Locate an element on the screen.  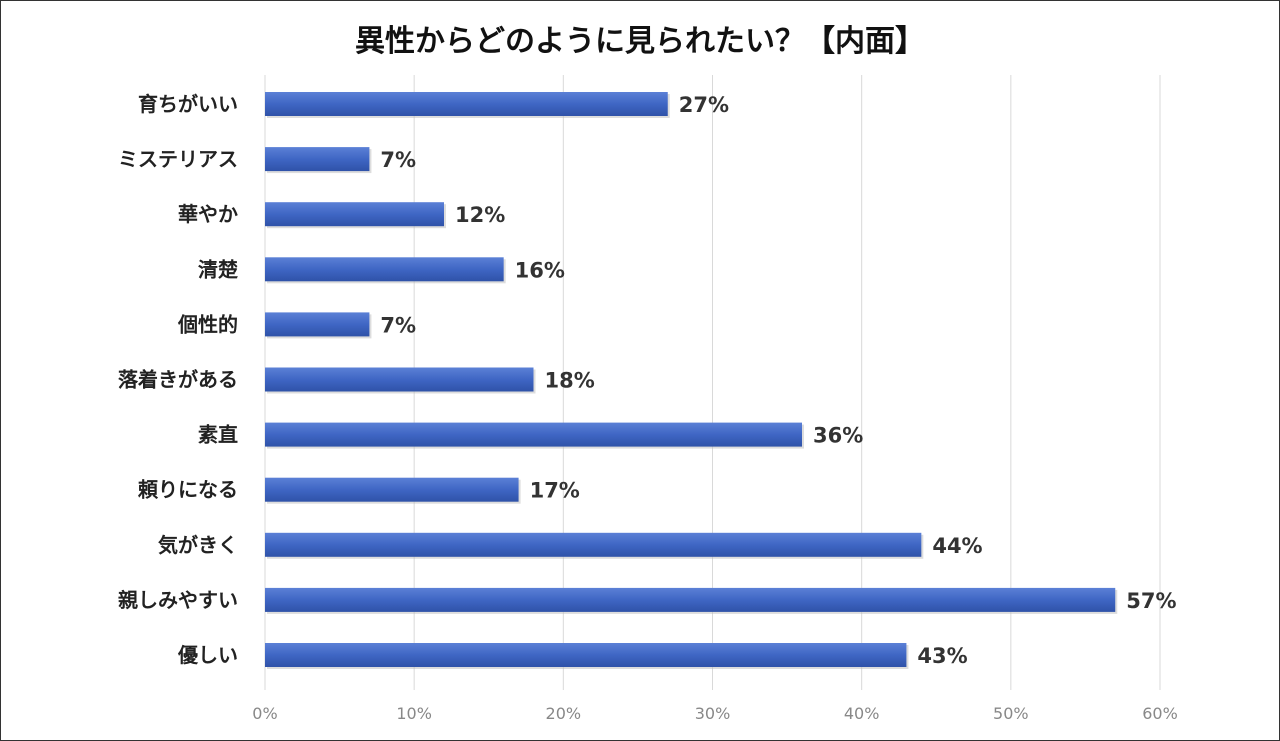
x-tick-label: 20% is located at coordinates (564, 713).